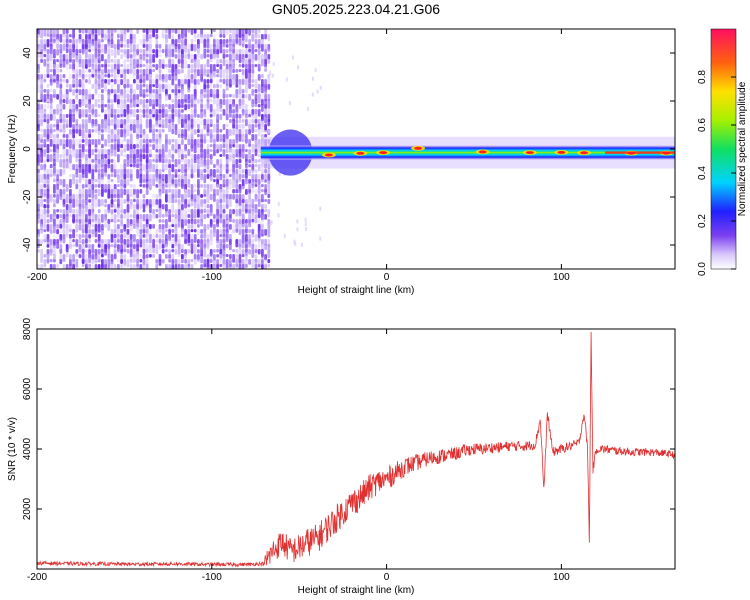 The image size is (750, 600). I want to click on signal-peak, so click(383, 153).